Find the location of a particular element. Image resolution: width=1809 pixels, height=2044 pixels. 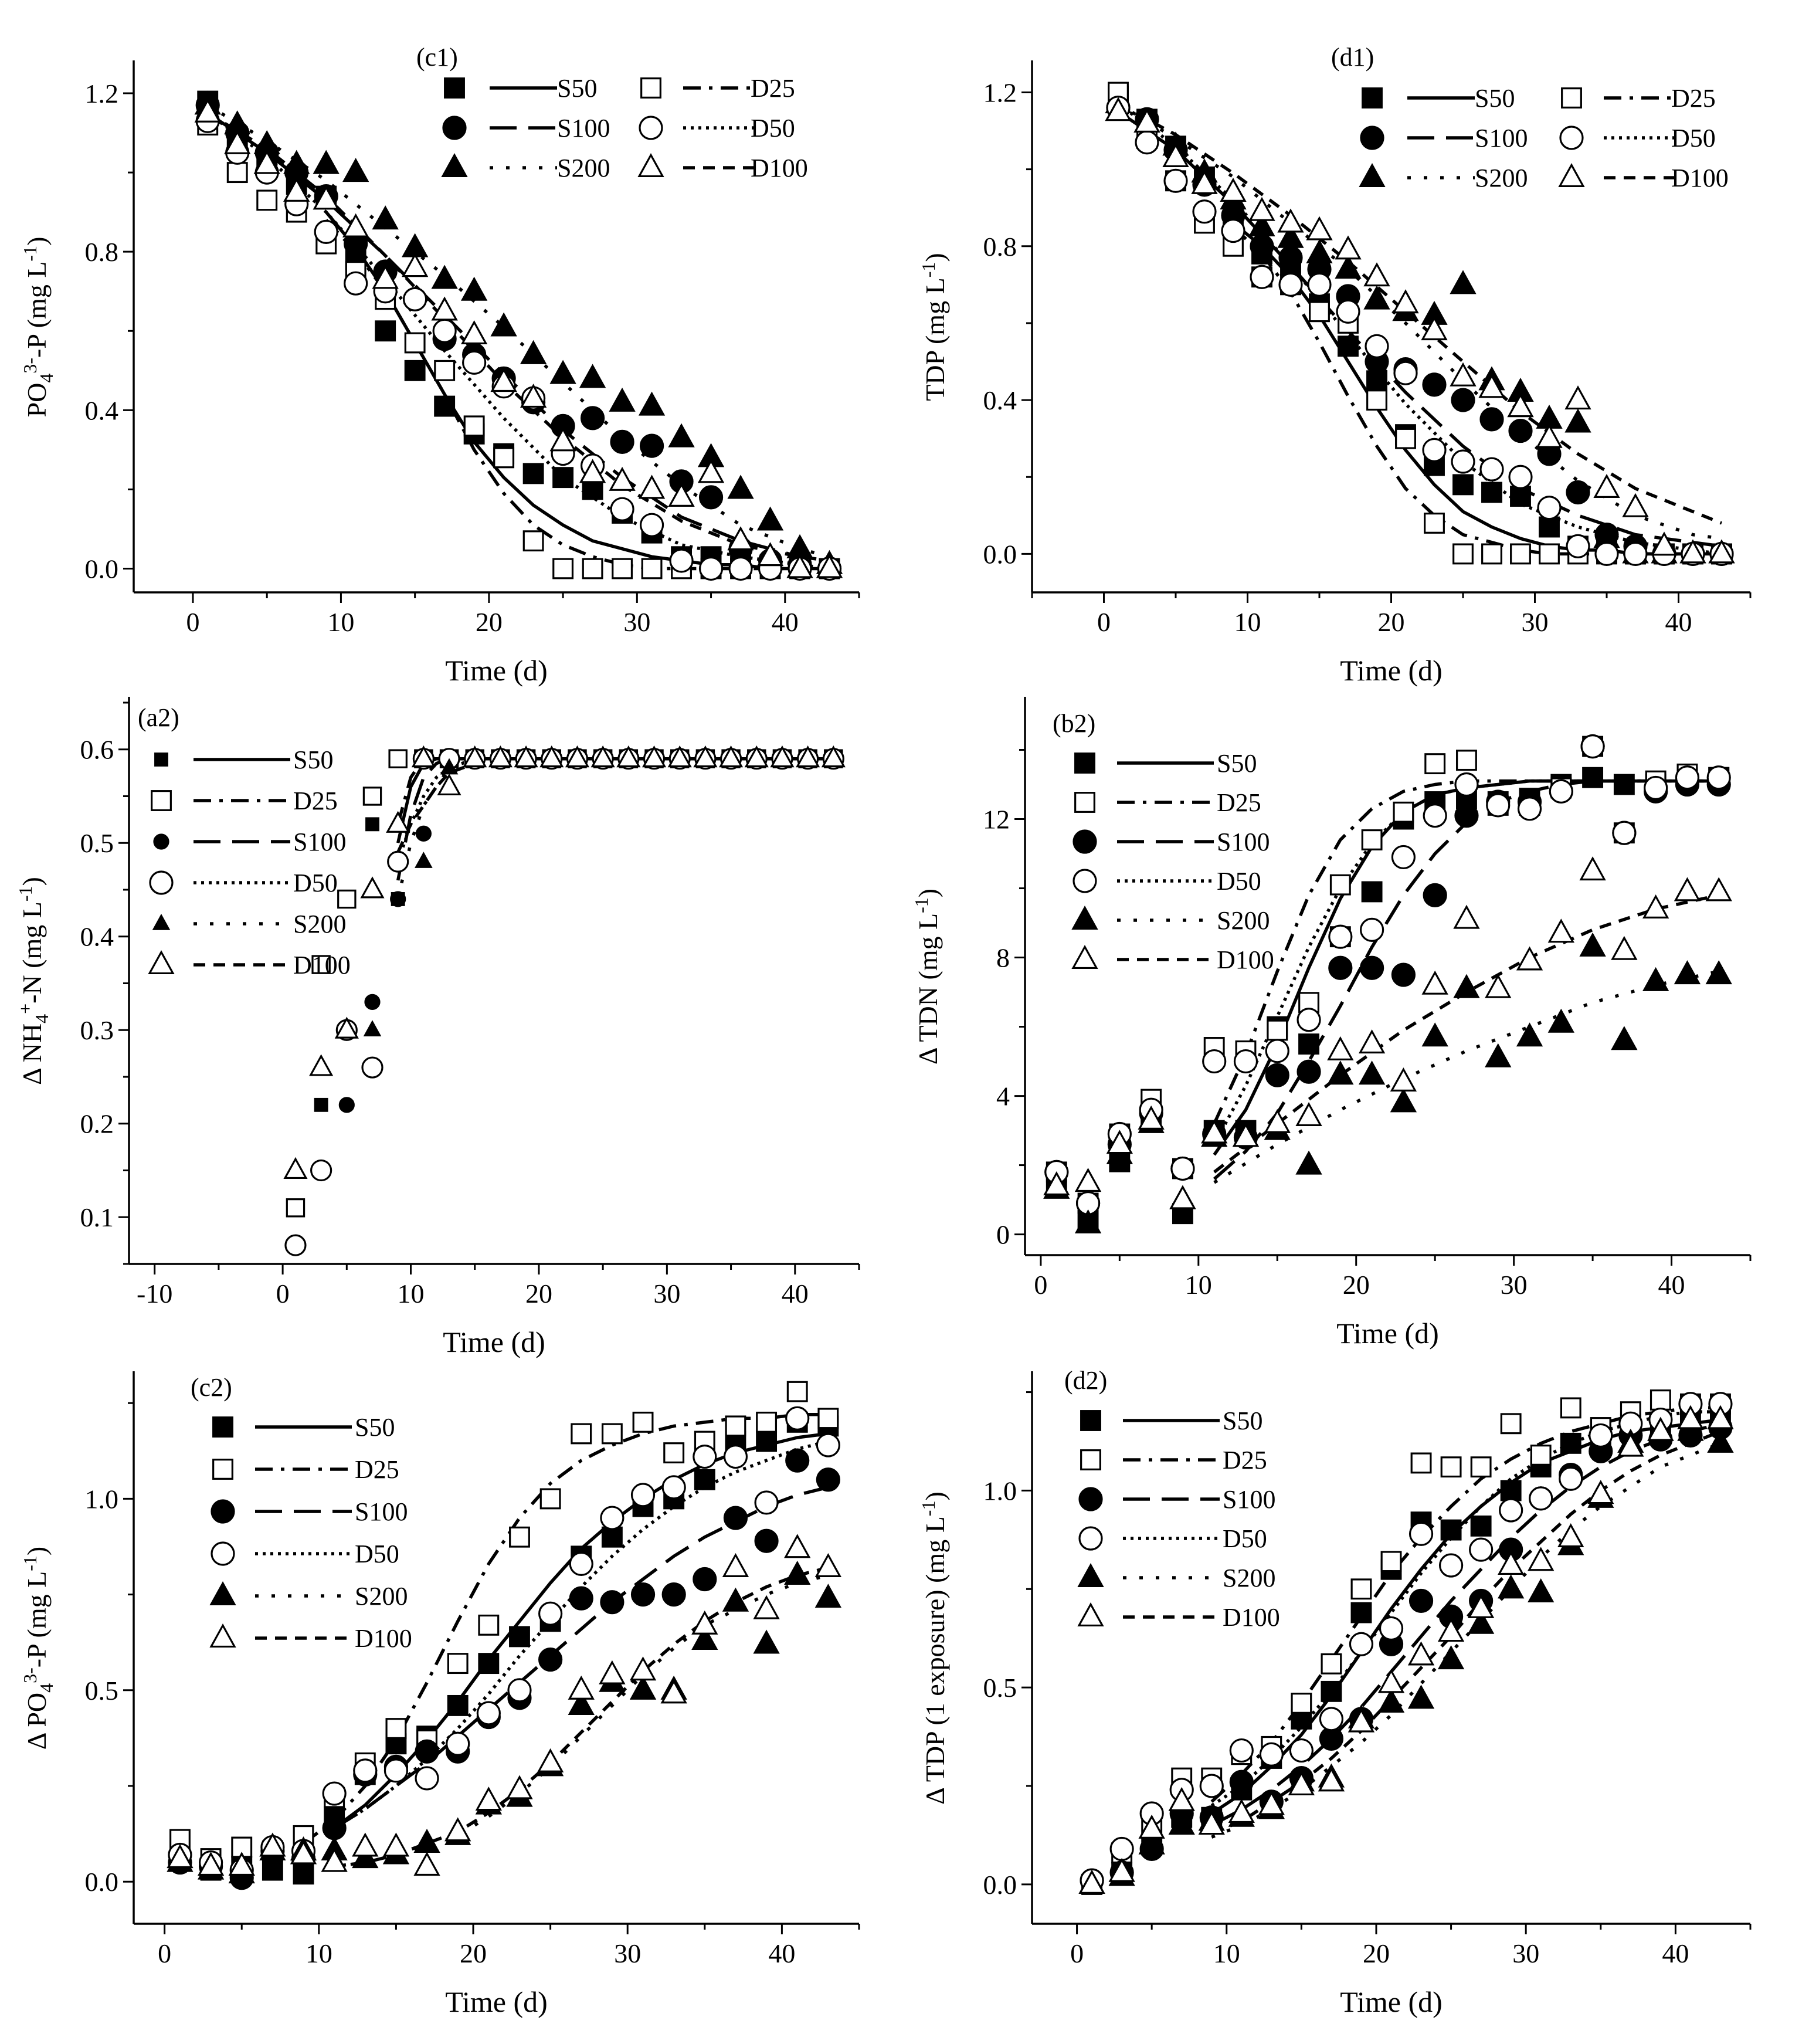

x-tick-label: 10 is located at coordinates (1198, 1285).